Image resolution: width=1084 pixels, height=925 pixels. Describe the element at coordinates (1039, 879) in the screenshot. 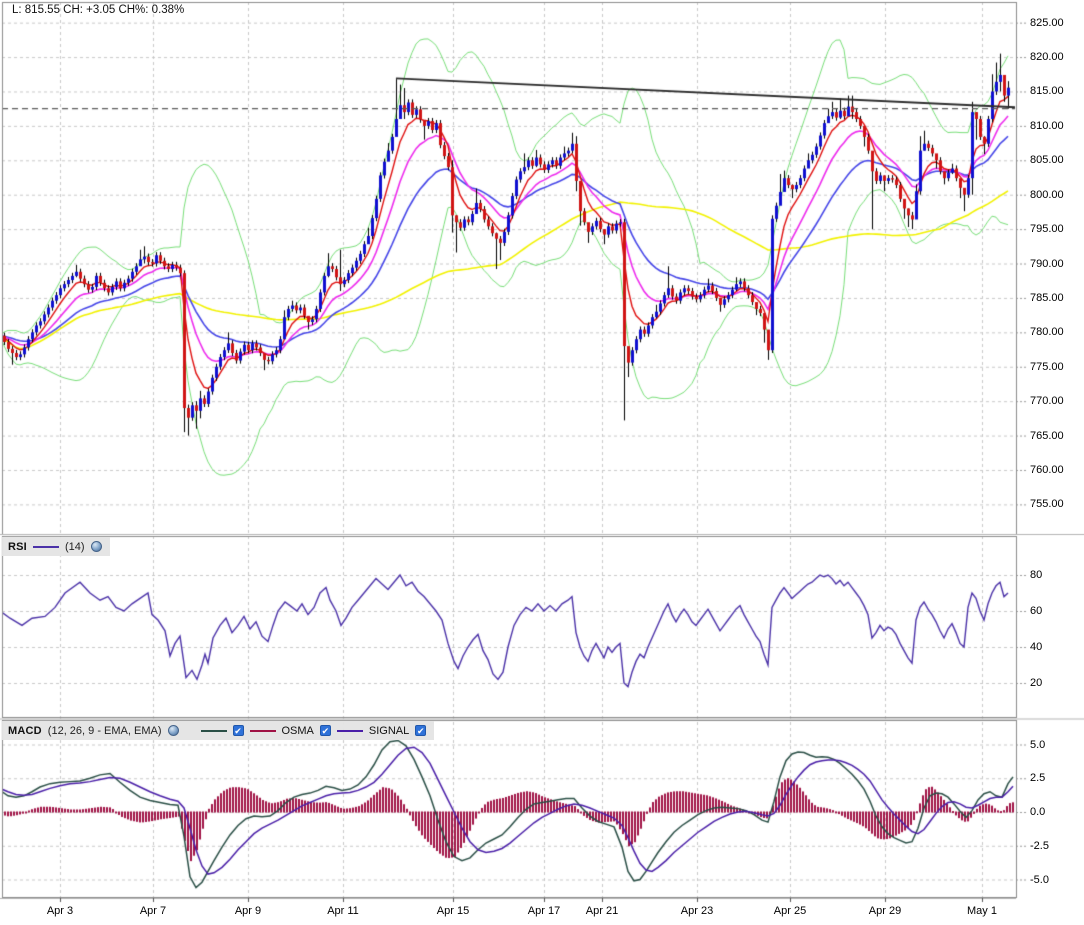

I see `macd-axis-label: -5.0` at that location.